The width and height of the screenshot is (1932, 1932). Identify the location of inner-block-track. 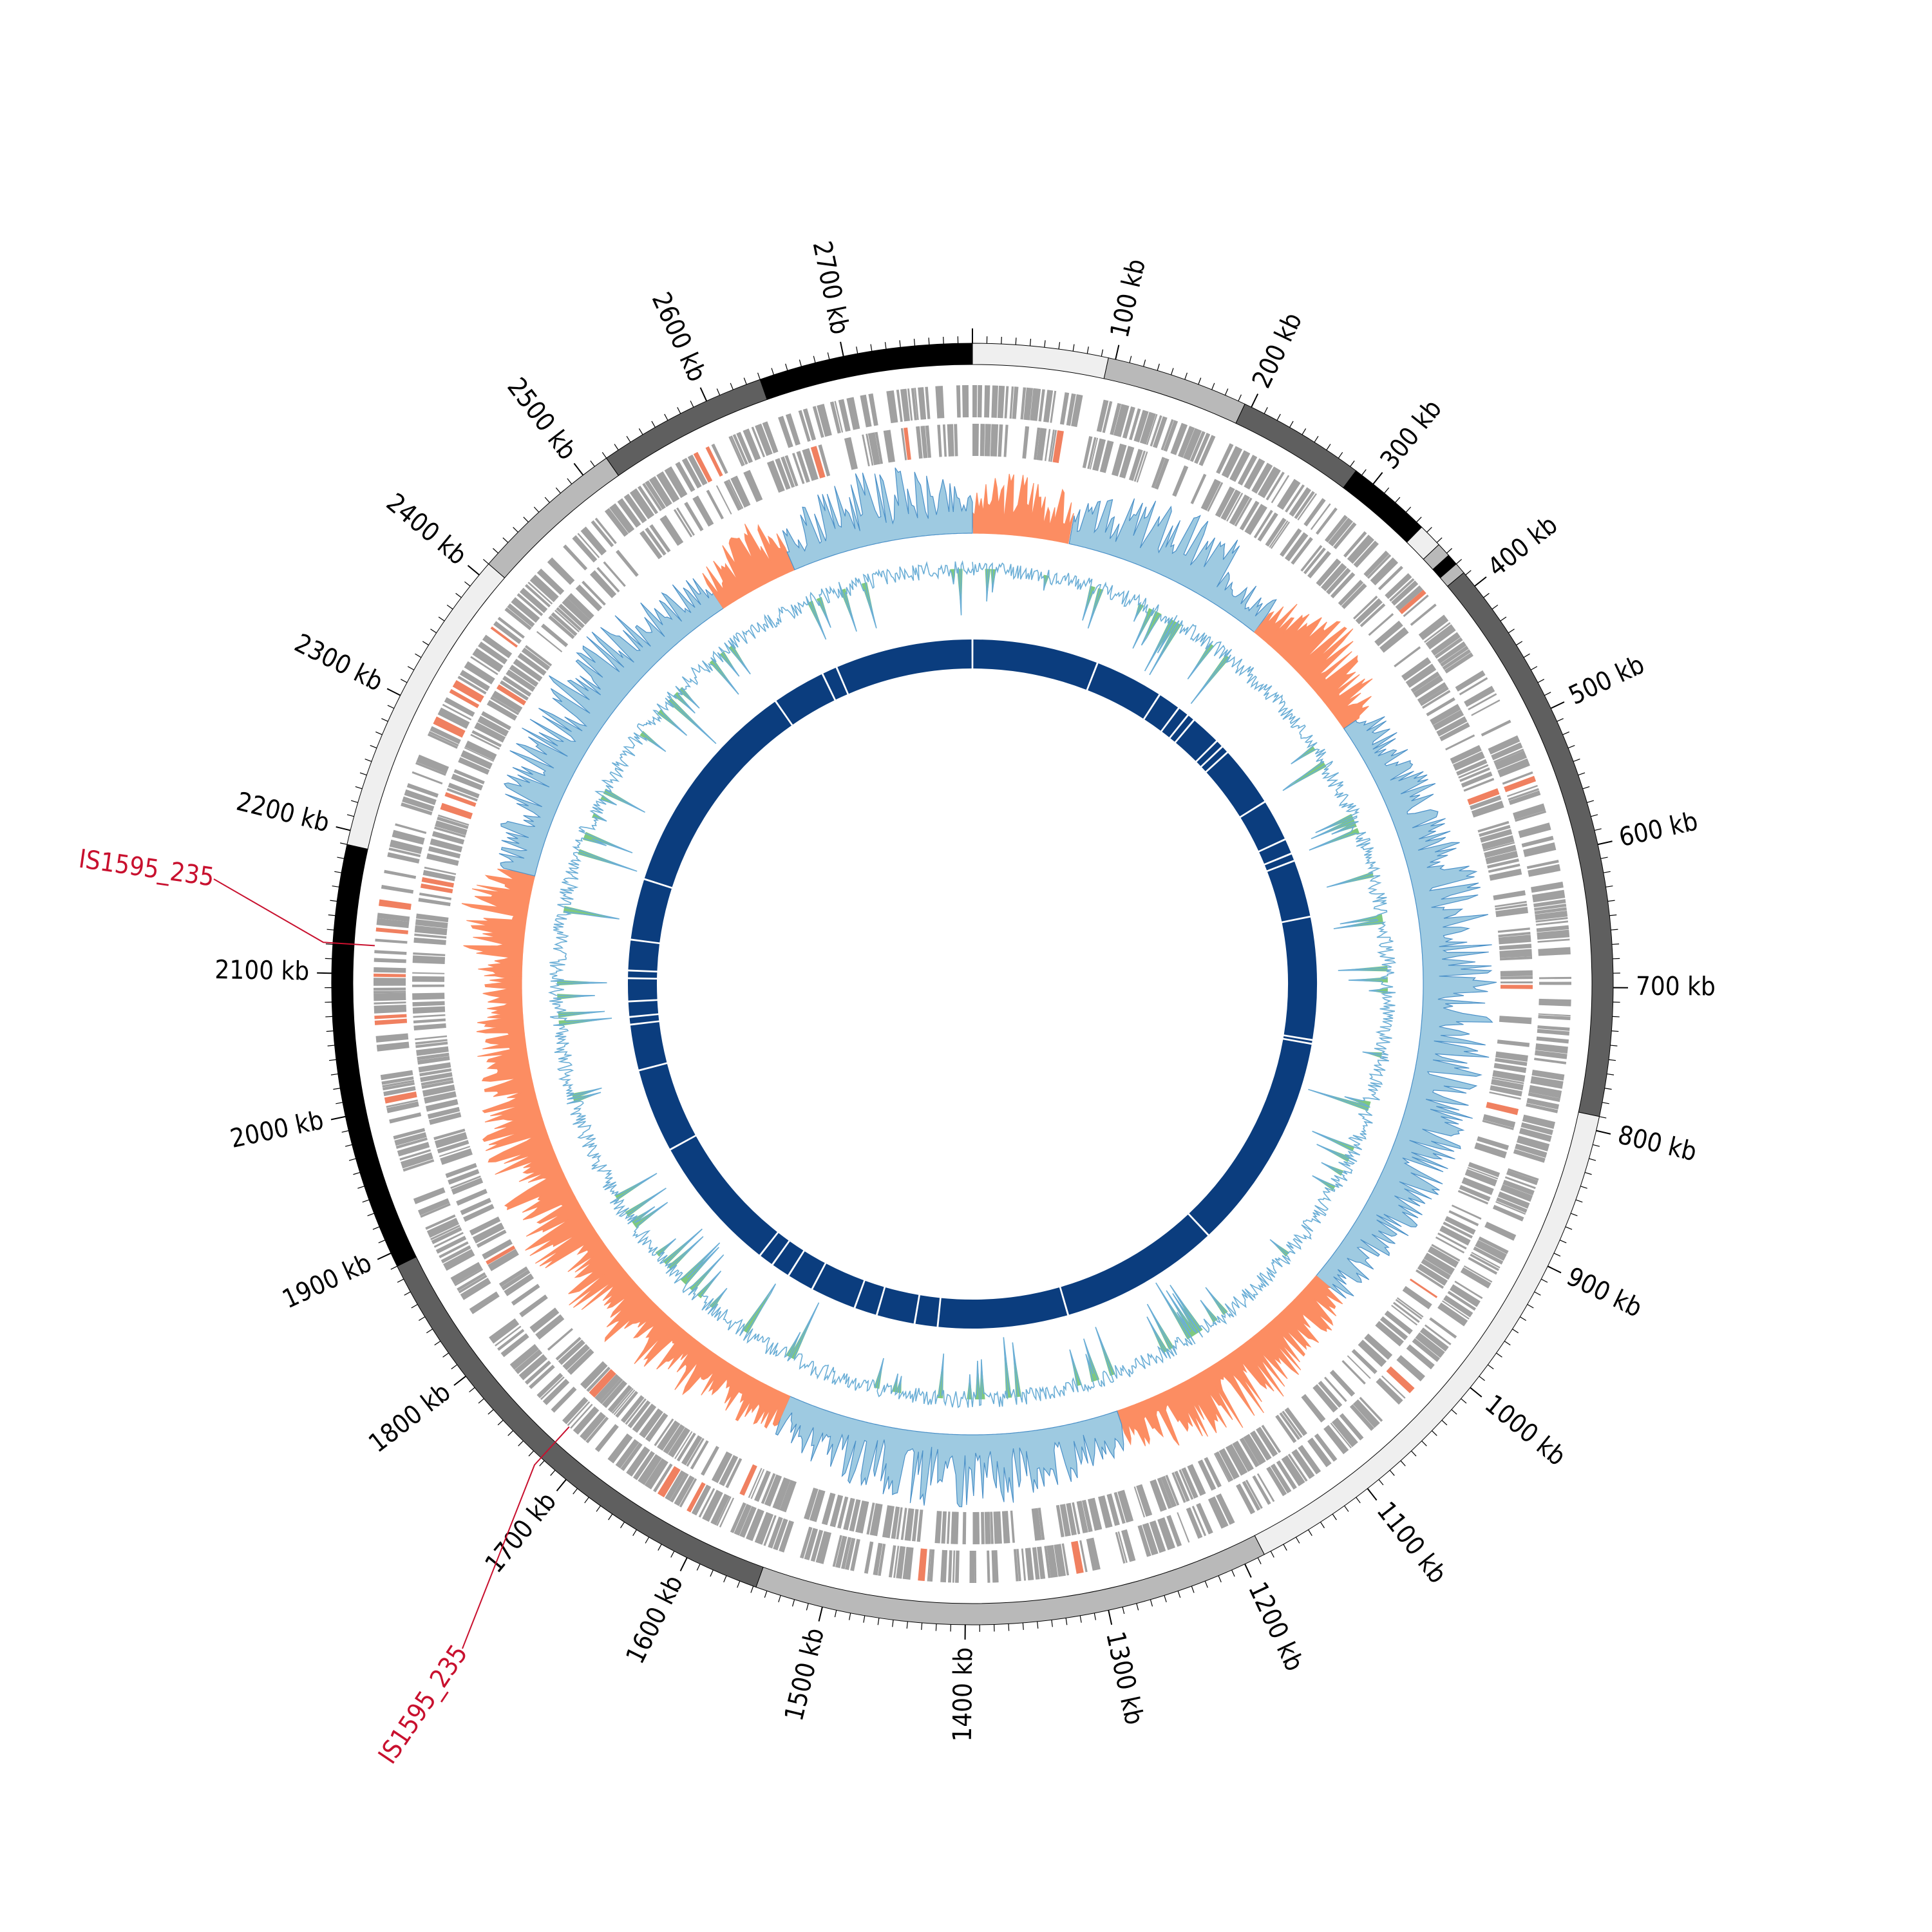
(973, 984).